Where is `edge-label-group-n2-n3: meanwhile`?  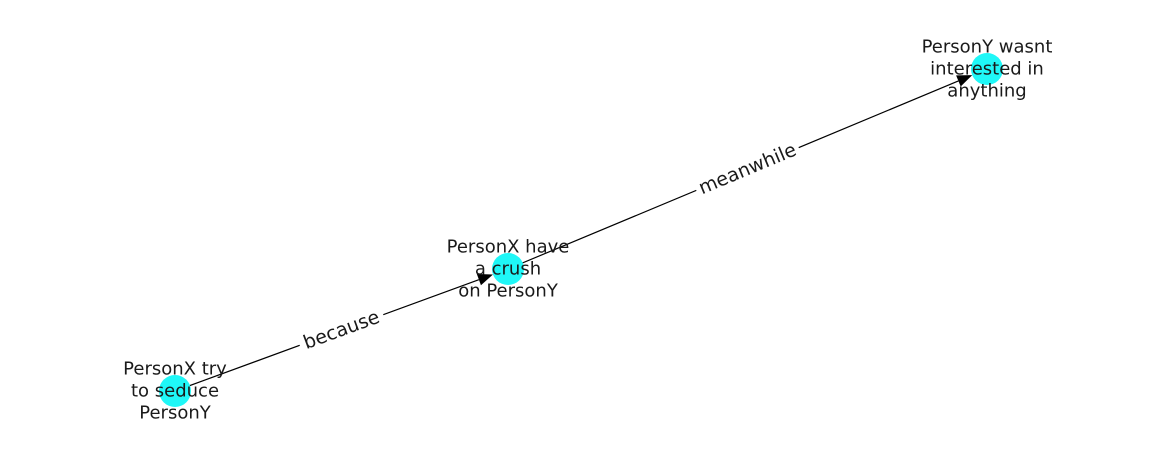
edge-label-group-n2-n3: meanwhile is located at coordinates (747, 169).